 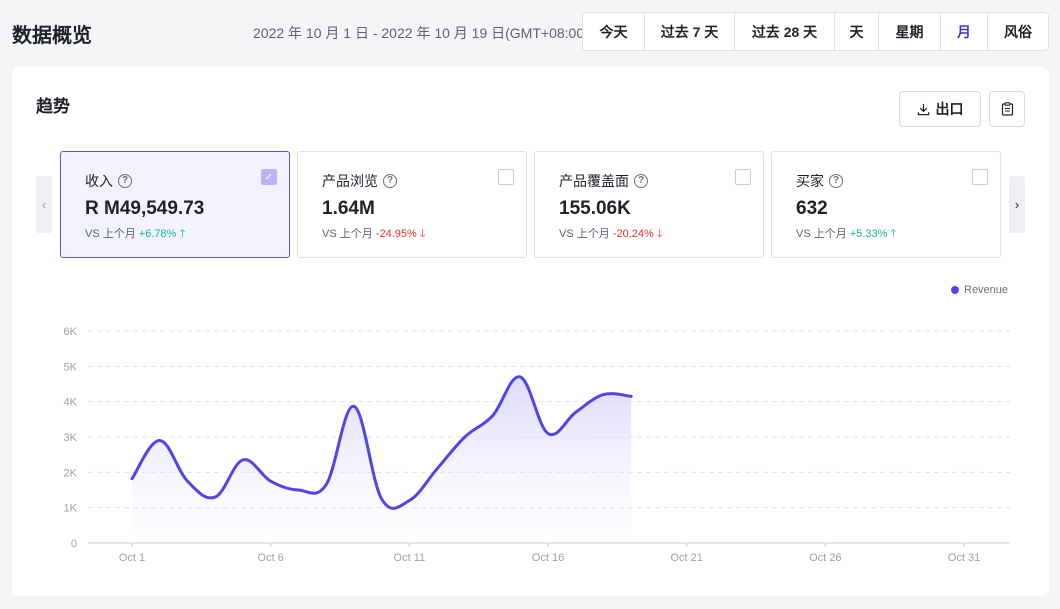 What do you see at coordinates (74, 544) in the screenshot?
I see `y-tick-label: 0` at bounding box center [74, 544].